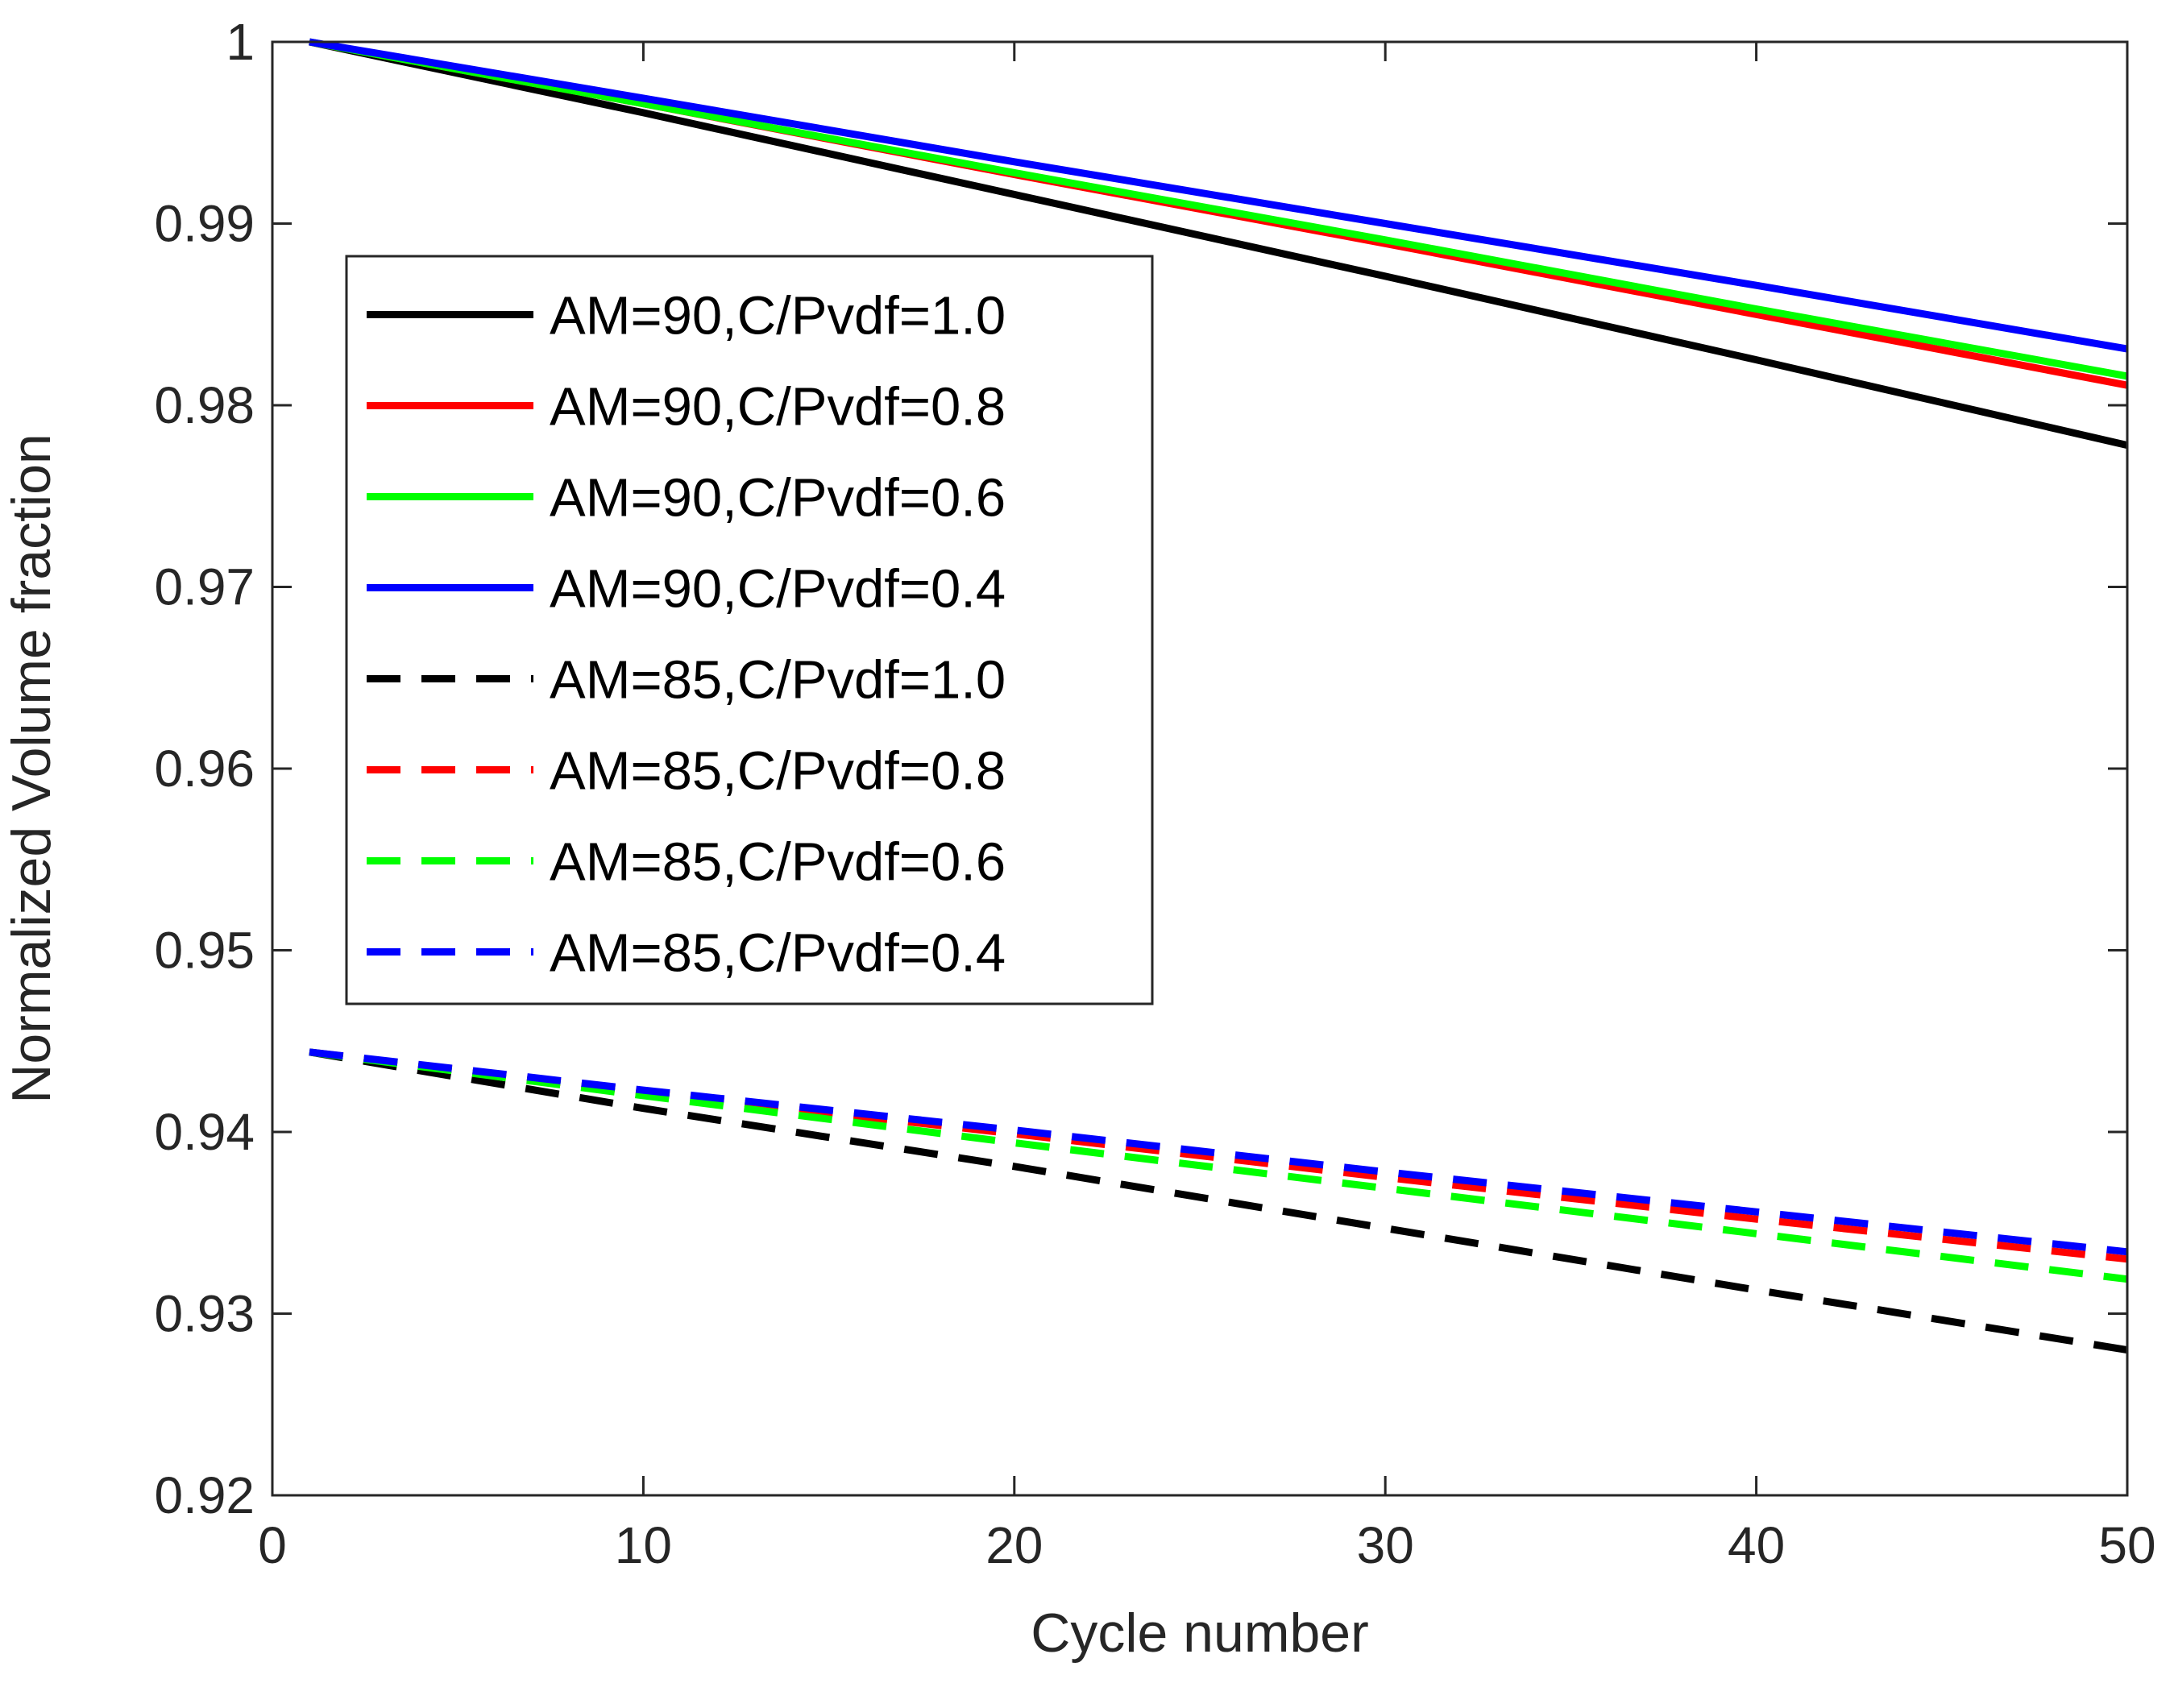  I want to click on x-tick-label: 0, so click(272, 1545).